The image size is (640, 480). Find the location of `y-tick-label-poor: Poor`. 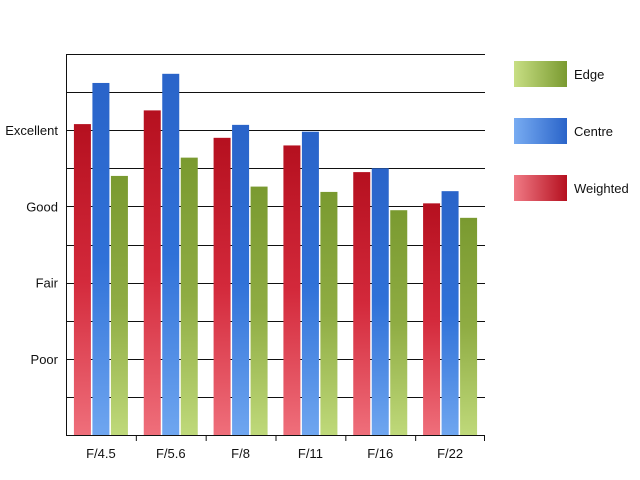

y-tick-label-poor: Poor is located at coordinates (45, 359).